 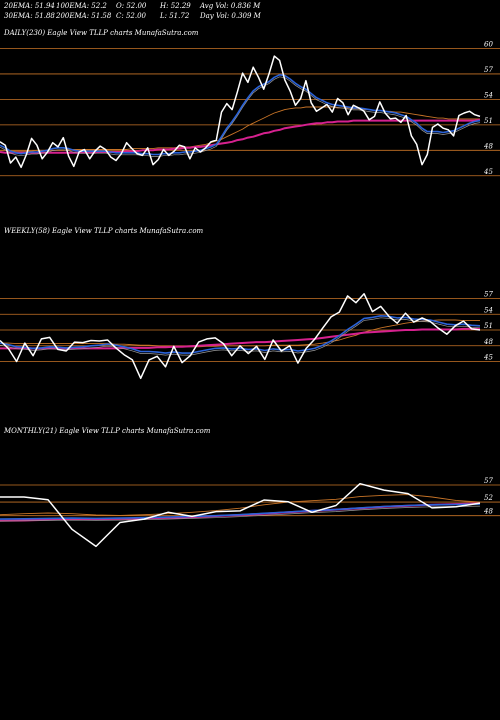 What do you see at coordinates (29, 6) in the screenshot?
I see `header-stat: 20EMA: 51.94` at bounding box center [29, 6].